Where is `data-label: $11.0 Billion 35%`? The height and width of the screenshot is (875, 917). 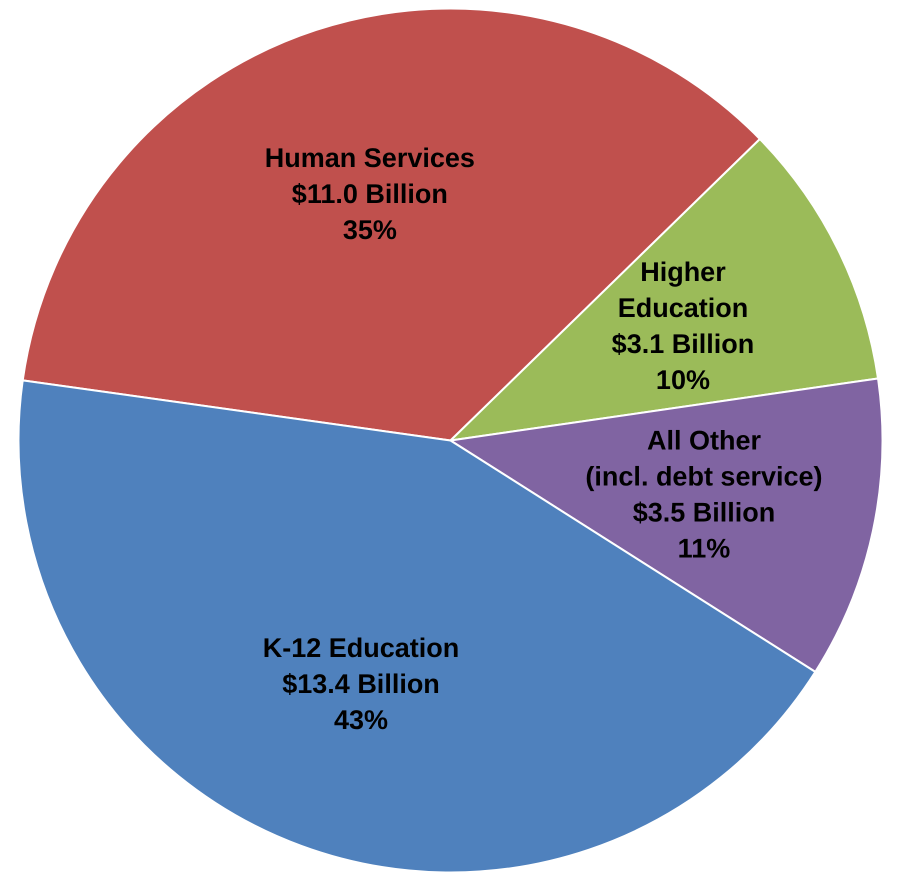 data-label: $11.0 Billion 35% is located at coordinates (370, 212).